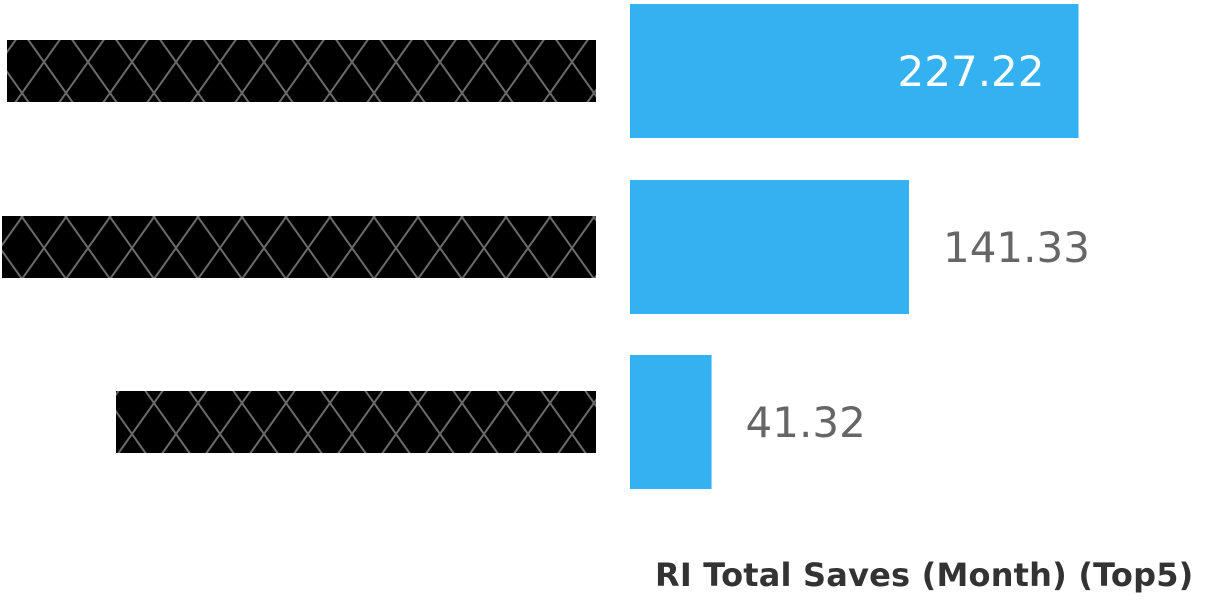 The width and height of the screenshot is (1206, 603). Describe the element at coordinates (971, 71) in the screenshot. I see `data-label-1: 227.22` at that location.